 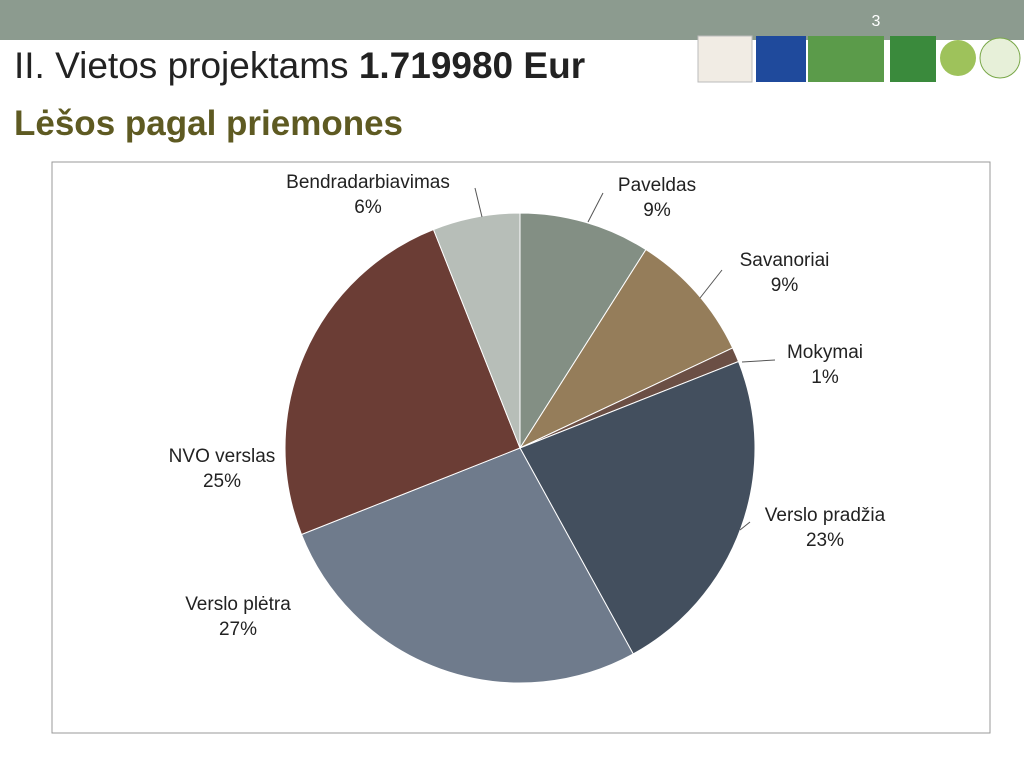 I want to click on slice-label: Savanoriai 9%, so click(x=784, y=273).